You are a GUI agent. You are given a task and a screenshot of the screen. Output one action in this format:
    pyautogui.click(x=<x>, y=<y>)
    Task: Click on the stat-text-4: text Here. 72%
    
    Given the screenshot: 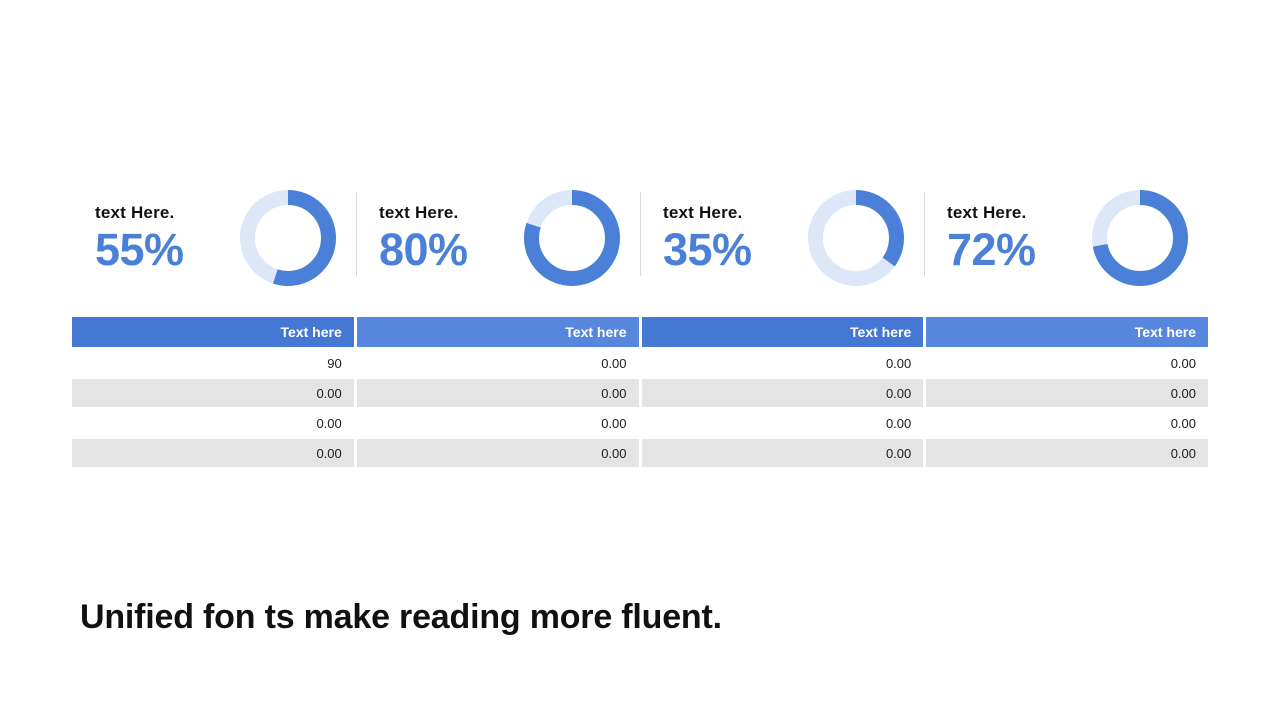 What is the action you would take?
    pyautogui.click(x=991, y=239)
    